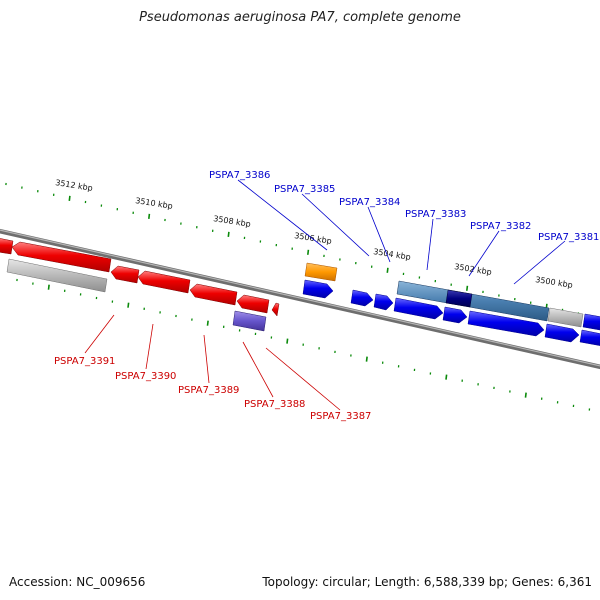 This screenshot has height=600, width=600. I want to click on accession-text: Accession: NC_009656, so click(77, 582).